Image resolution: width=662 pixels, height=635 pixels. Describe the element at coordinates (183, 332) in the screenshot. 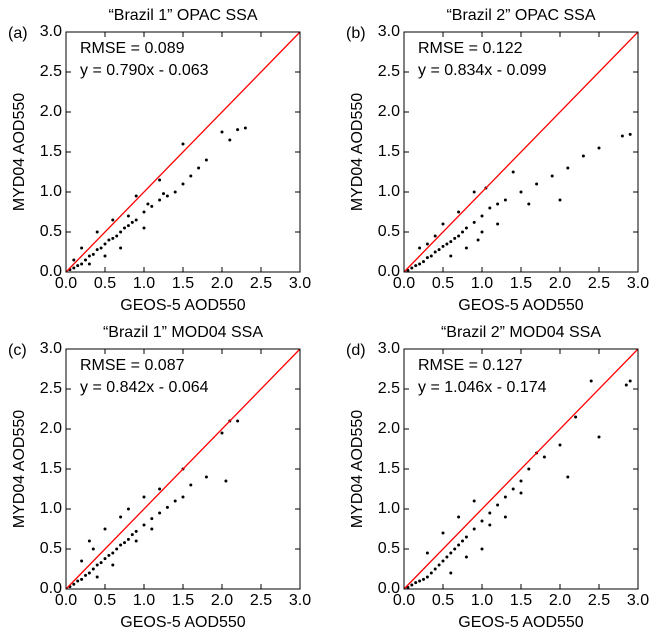

I see `panel-title: “Brazil 1” MOD04 SSA` at that location.